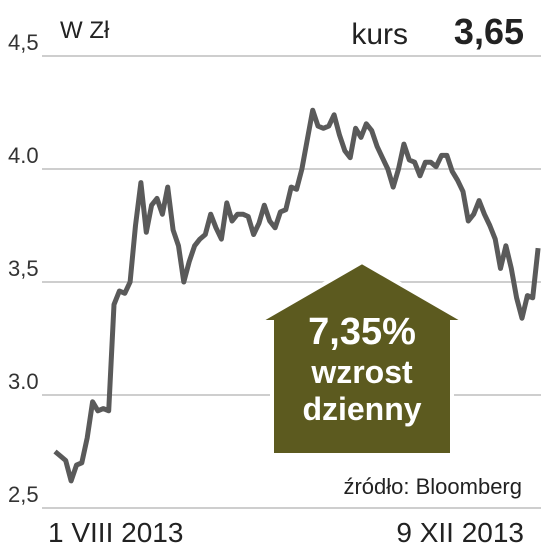  I want to click on y-tick-label: 4.0, so click(23, 155).